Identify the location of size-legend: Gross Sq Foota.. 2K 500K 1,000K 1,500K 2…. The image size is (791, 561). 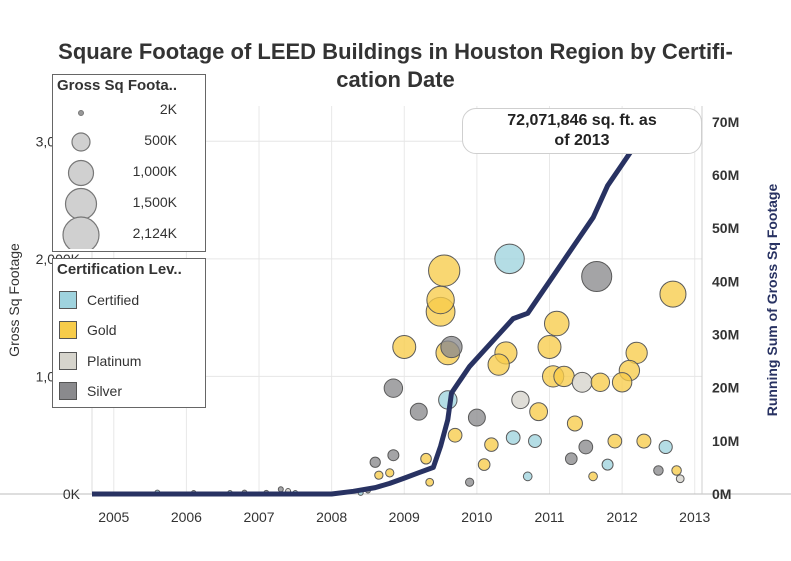
(129, 163).